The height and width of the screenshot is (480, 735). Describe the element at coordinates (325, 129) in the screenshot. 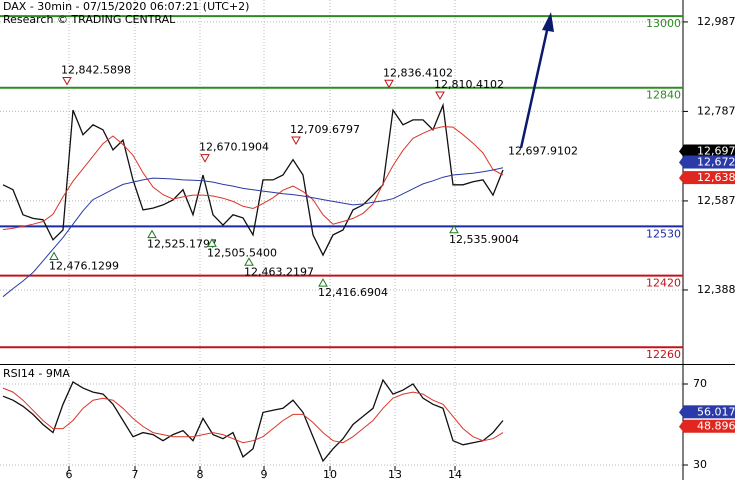

I see `annotation-label: 12,709.6797` at that location.